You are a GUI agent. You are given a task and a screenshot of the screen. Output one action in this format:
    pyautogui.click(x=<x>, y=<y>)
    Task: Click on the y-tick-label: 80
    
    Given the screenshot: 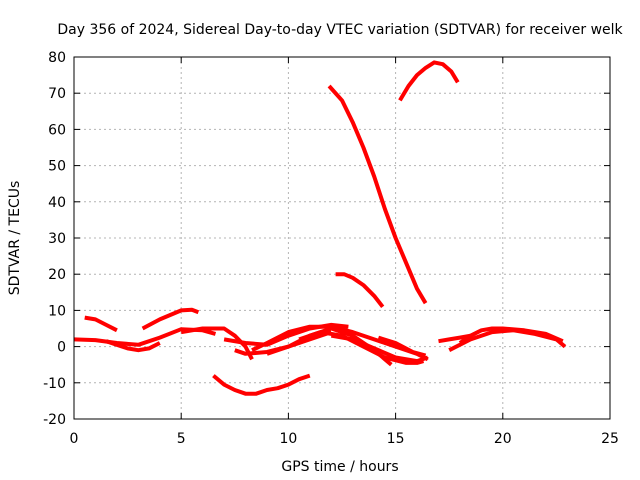 What is the action you would take?
    pyautogui.click(x=57, y=58)
    